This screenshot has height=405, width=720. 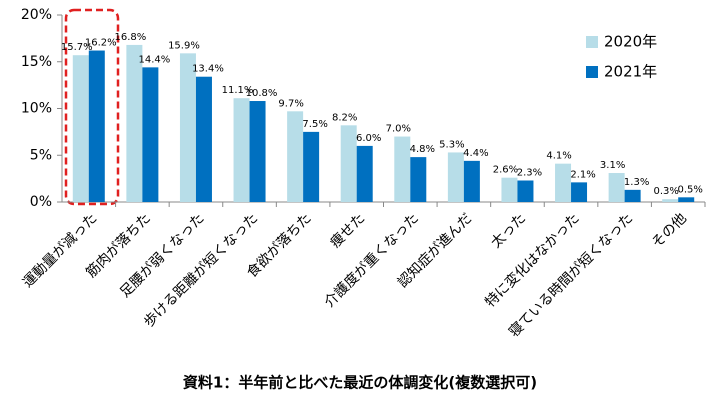 What do you see at coordinates (184, 45) in the screenshot?
I see `value-label: 15.9%` at bounding box center [184, 45].